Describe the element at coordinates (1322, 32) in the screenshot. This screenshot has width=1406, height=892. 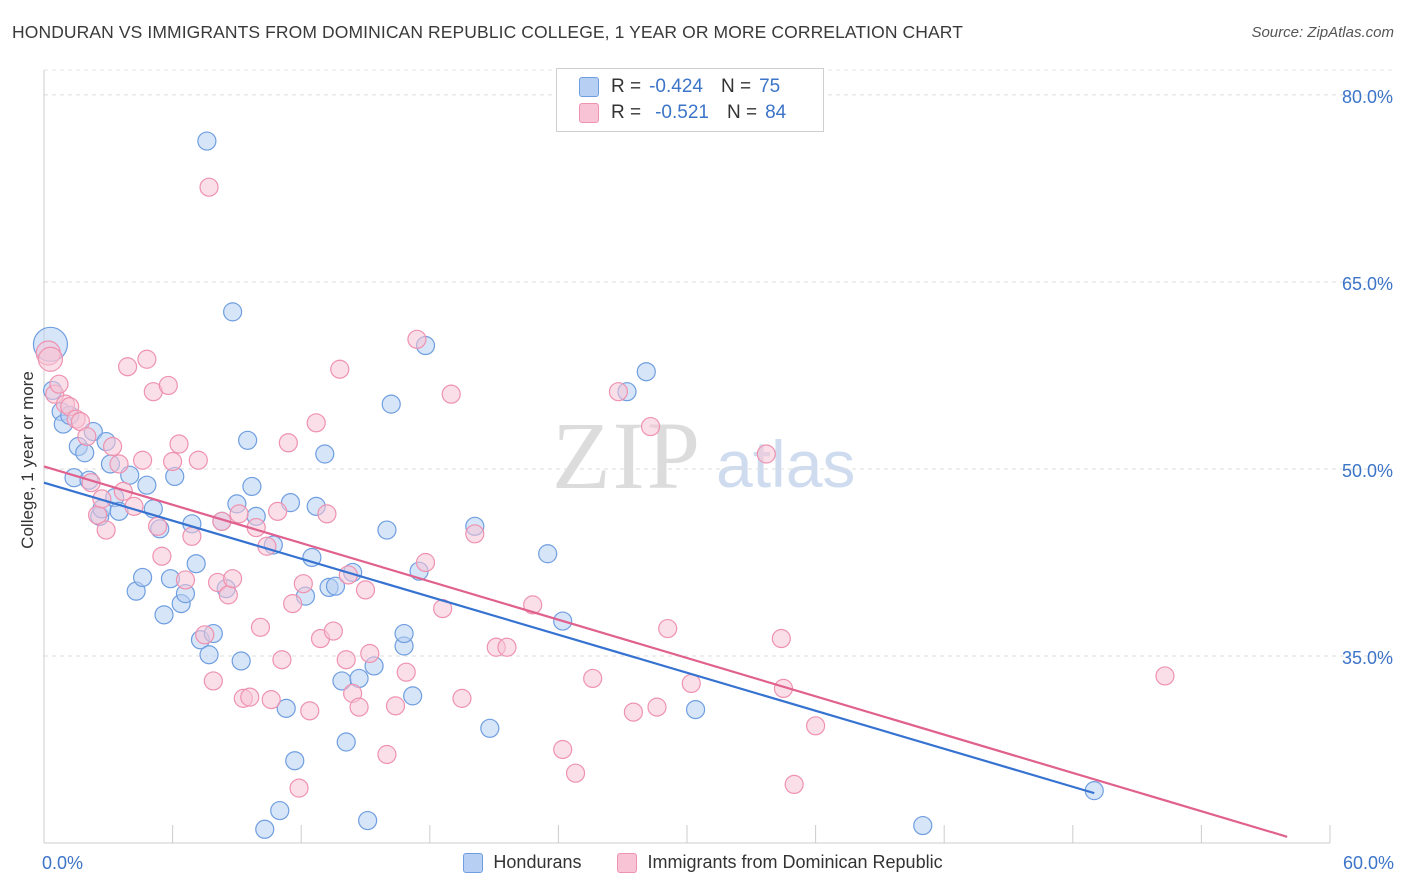
I see `source-label: Source: ZipAtlas.com` at that location.